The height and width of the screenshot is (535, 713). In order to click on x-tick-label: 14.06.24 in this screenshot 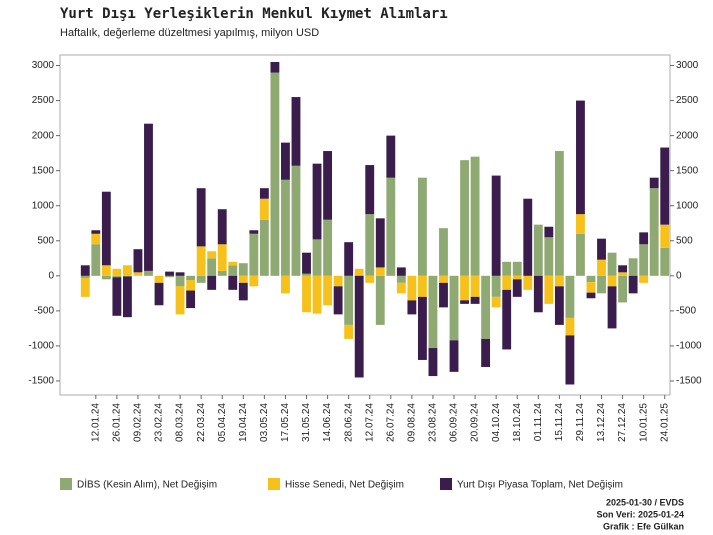, I will do `click(327, 422)`.